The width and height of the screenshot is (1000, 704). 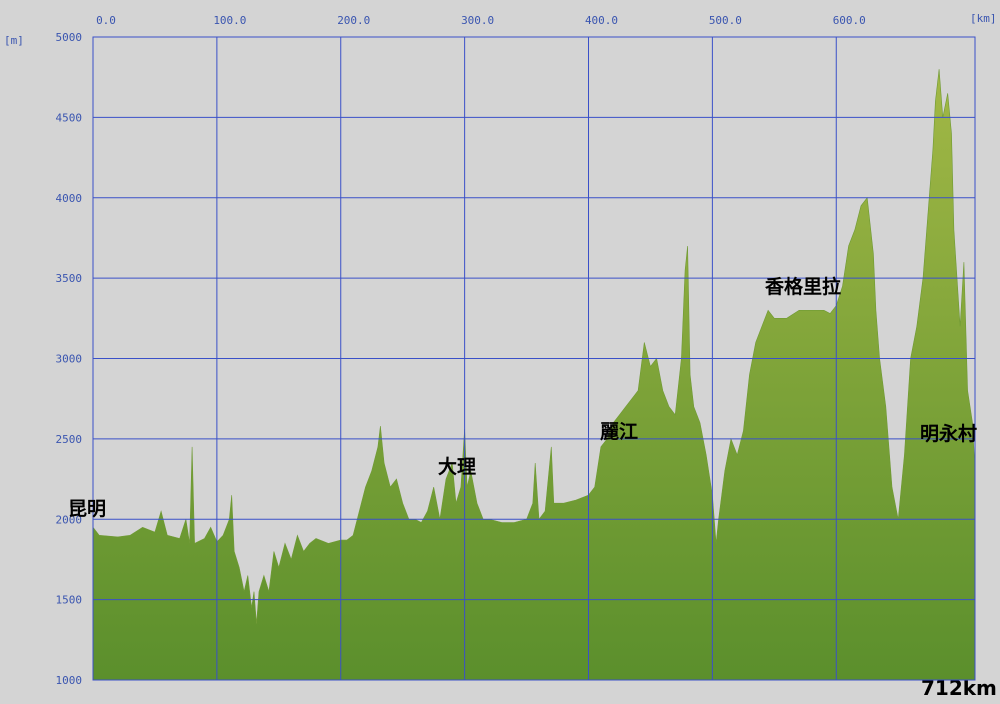 What do you see at coordinates (477, 20) in the screenshot?
I see `x-tick-label: 300.0` at bounding box center [477, 20].